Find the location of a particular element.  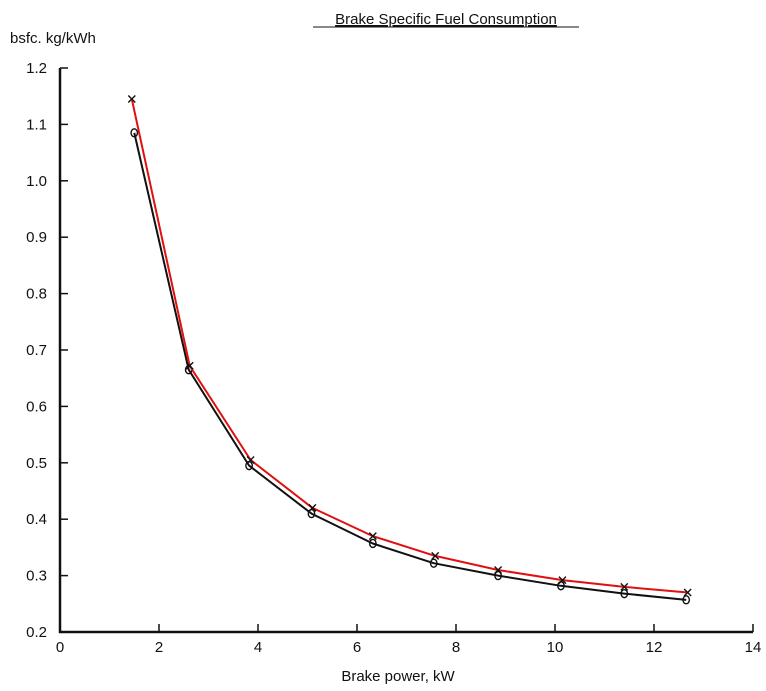

x-tick-label: 6 is located at coordinates (357, 647).